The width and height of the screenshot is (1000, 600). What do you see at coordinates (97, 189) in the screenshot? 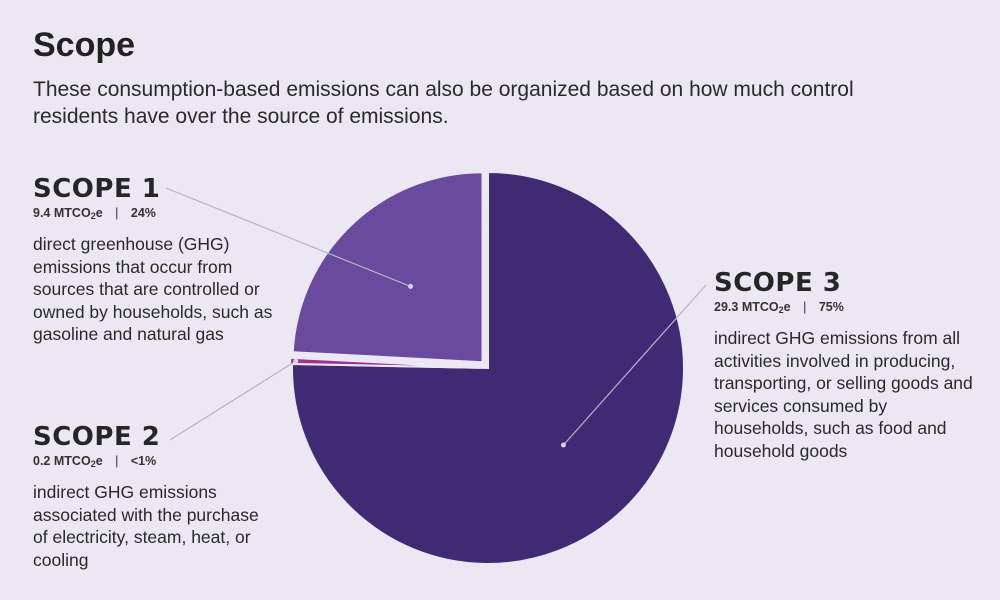
I see `scope-1-heading: SCOPE 1` at bounding box center [97, 189].